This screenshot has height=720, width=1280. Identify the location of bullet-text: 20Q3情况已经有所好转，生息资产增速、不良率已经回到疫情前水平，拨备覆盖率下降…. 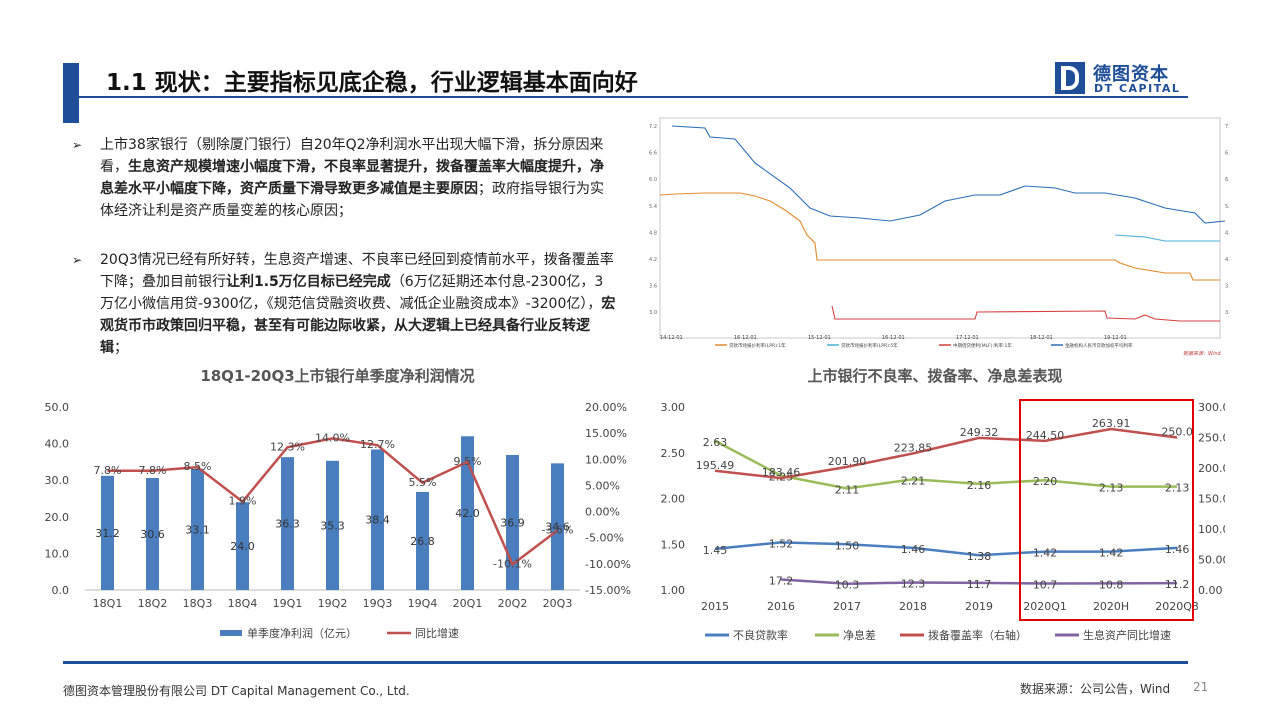
(358, 304).